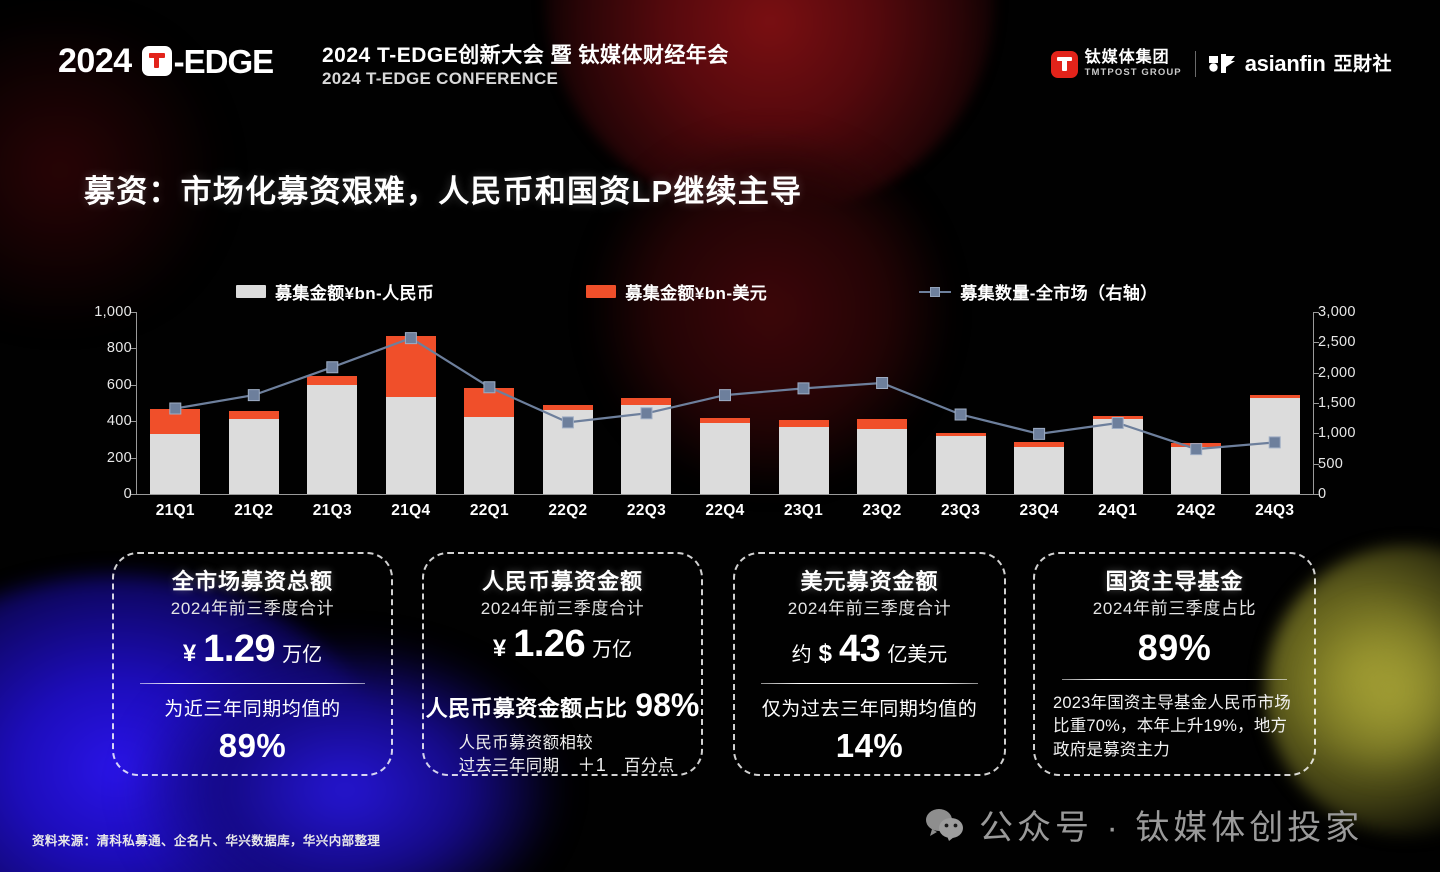  What do you see at coordinates (1195, 64) in the screenshot?
I see `logo-divider` at bounding box center [1195, 64].